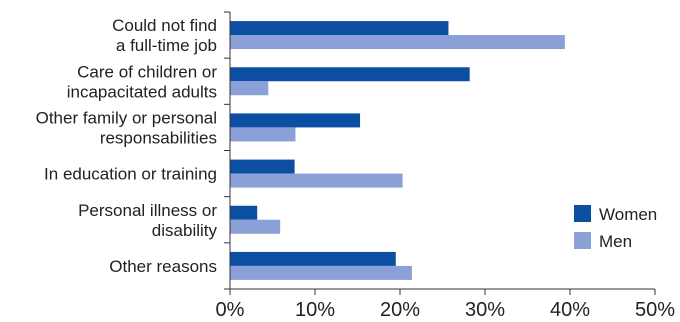  Describe the element at coordinates (615, 241) in the screenshot. I see `legend-label-men: Men` at that location.